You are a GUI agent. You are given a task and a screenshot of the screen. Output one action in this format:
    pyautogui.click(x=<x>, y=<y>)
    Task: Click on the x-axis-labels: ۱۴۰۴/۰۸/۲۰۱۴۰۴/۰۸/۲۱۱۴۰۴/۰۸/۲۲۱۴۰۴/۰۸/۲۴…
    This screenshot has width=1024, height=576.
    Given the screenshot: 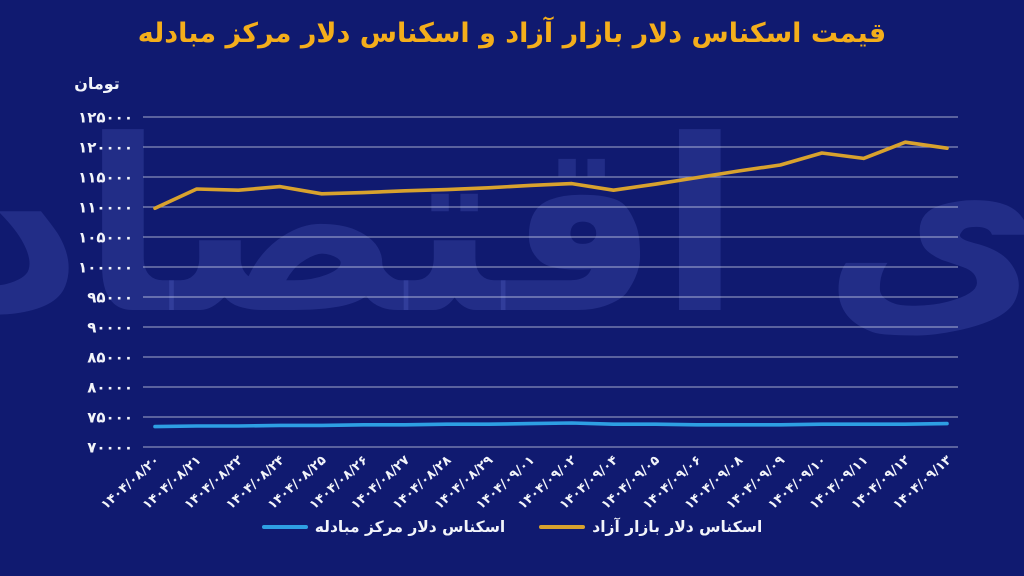 What is the action you would take?
    pyautogui.click(x=526, y=483)
    